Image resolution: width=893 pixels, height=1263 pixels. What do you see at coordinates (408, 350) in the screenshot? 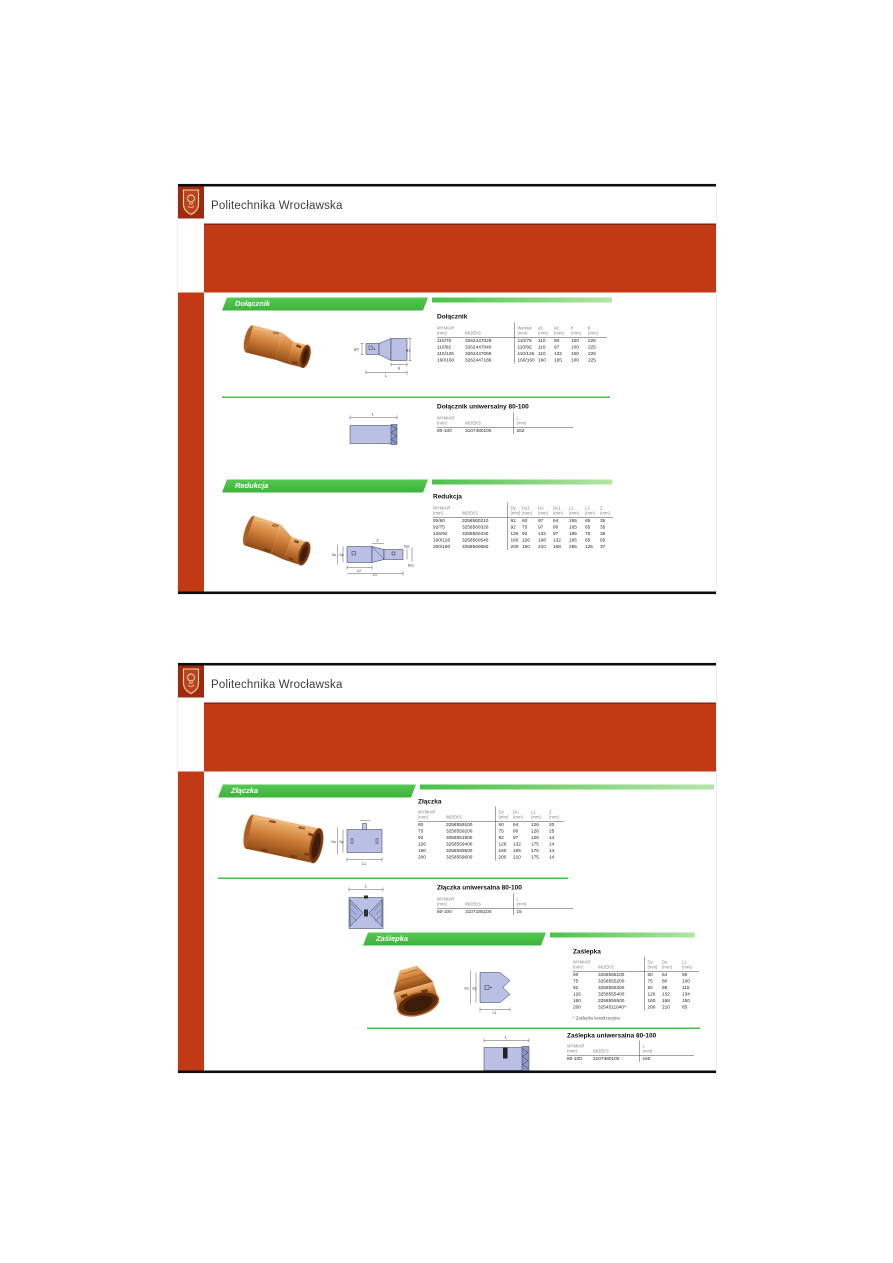
I see `svg-text: ø1` at bounding box center [408, 350].